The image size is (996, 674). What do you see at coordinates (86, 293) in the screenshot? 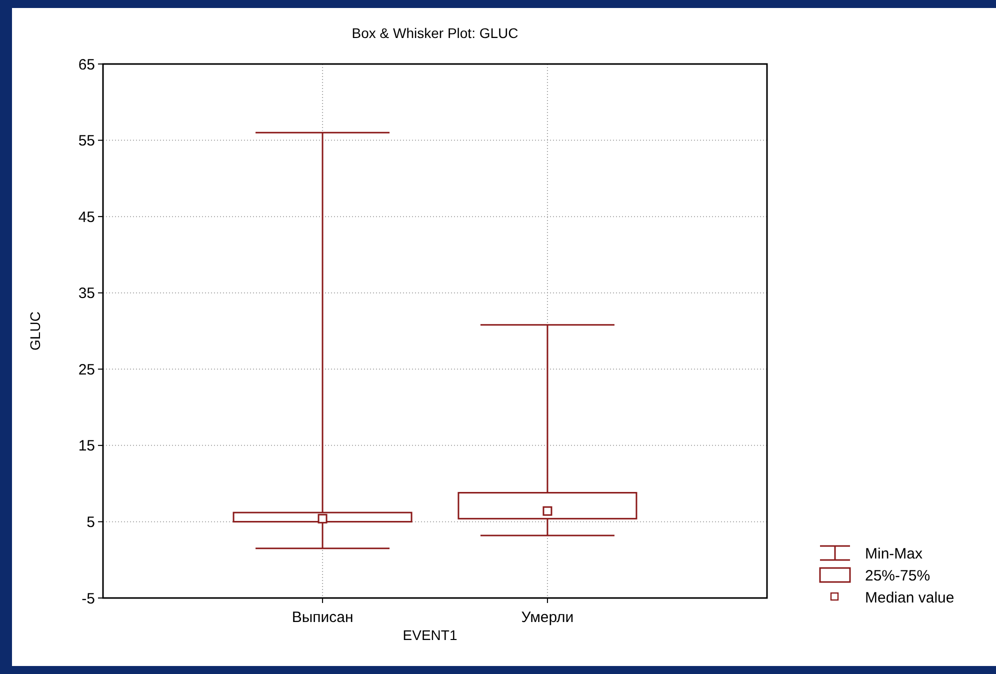
I see `y-tick-label: 35` at bounding box center [86, 293].